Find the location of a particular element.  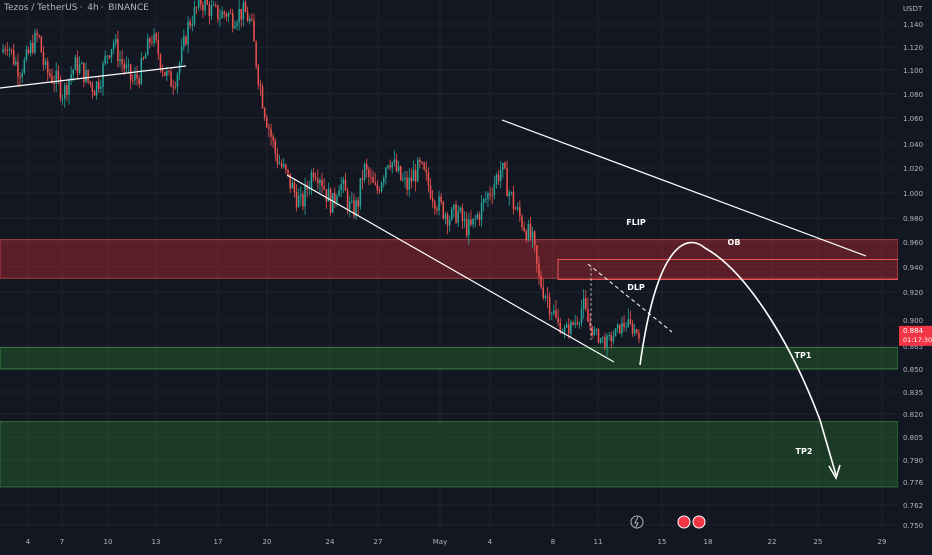

annotation-tp1: TP1 is located at coordinates (803, 355).